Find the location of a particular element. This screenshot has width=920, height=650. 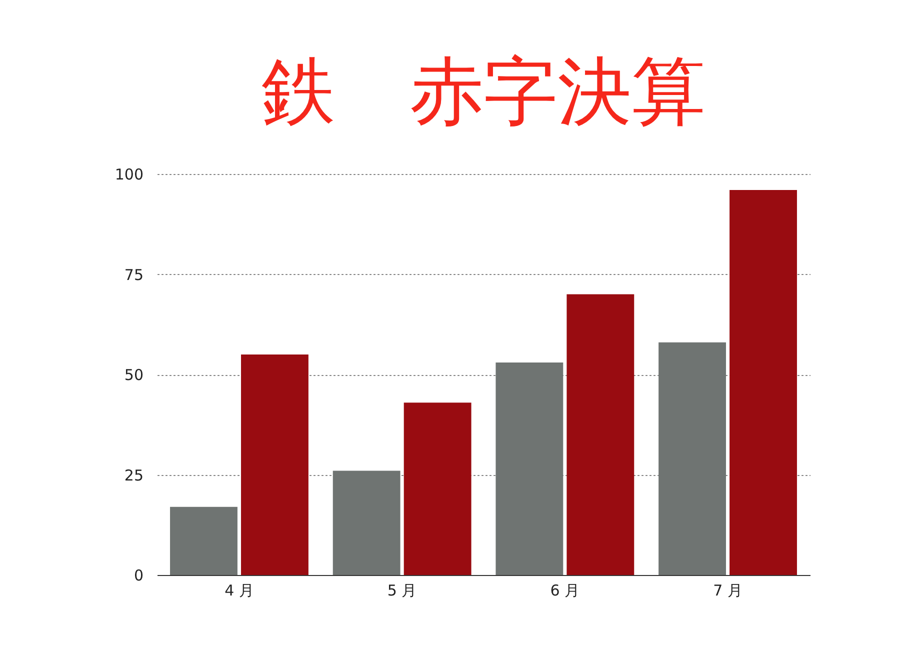

x-tick-label: 4 月 is located at coordinates (239, 591).